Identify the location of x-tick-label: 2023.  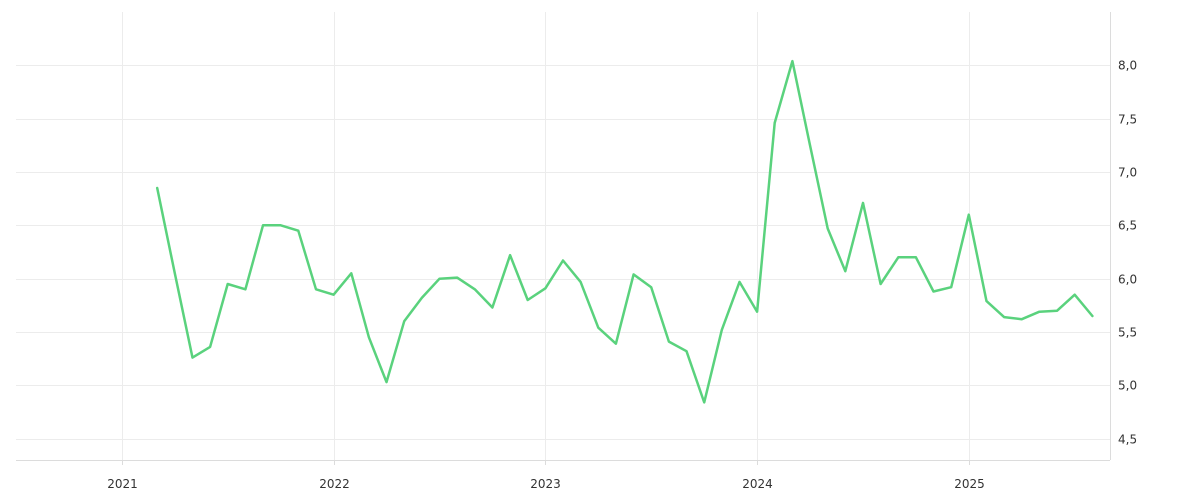
(545, 484).